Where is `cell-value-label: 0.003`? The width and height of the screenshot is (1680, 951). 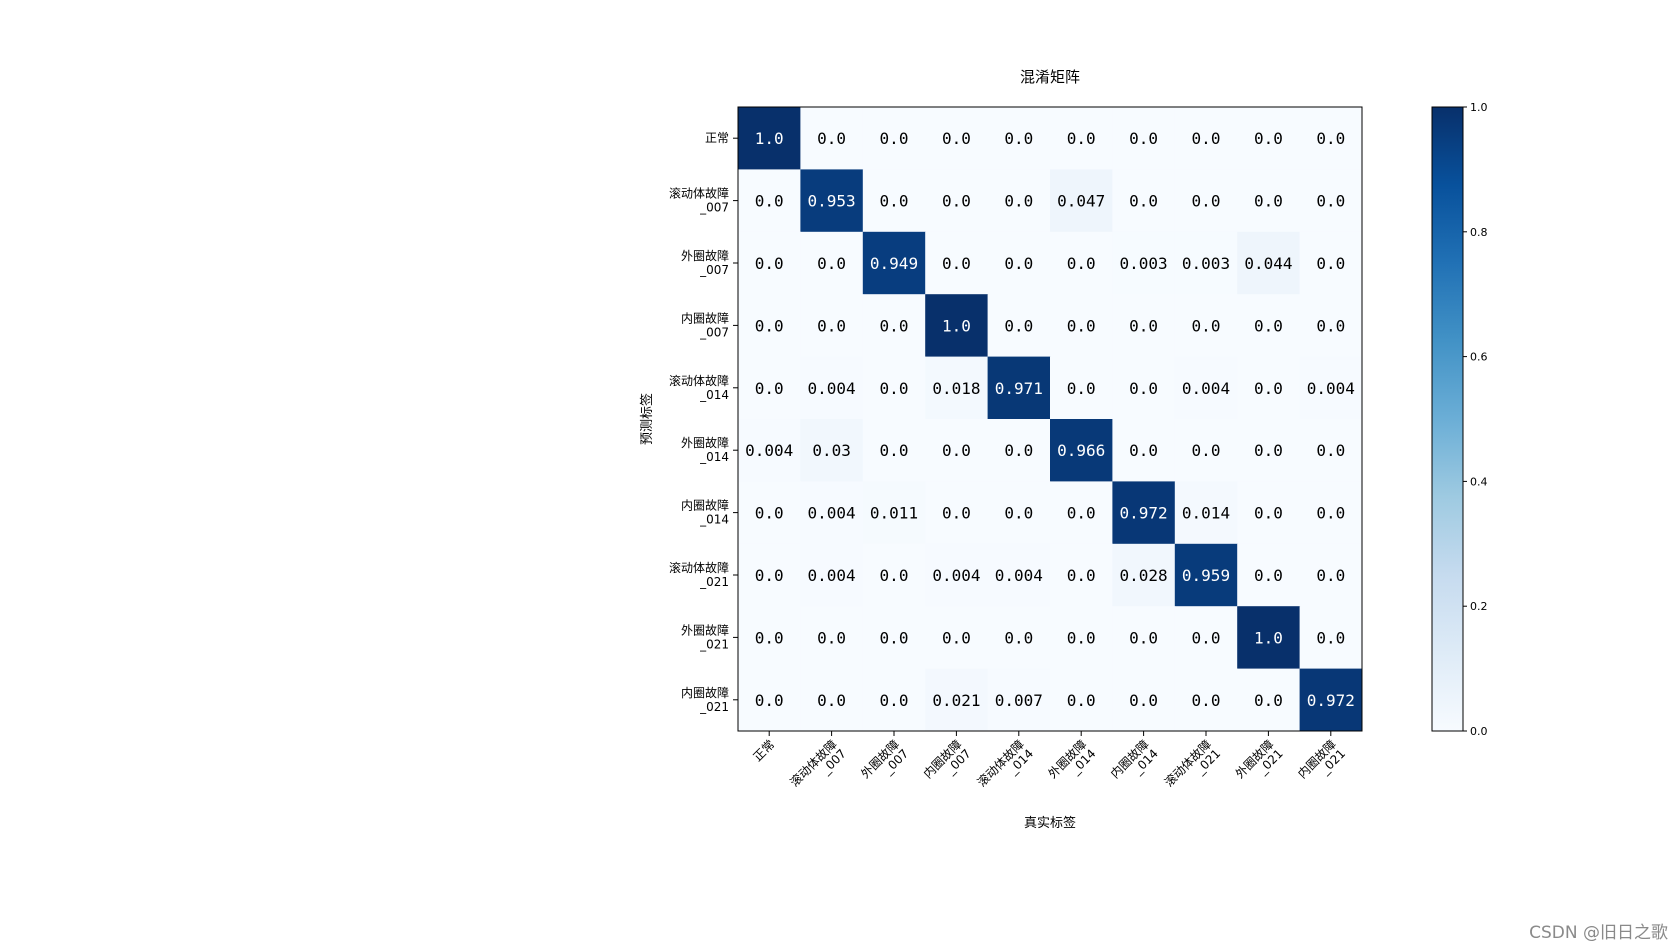
cell-value-label: 0.003 is located at coordinates (1144, 263).